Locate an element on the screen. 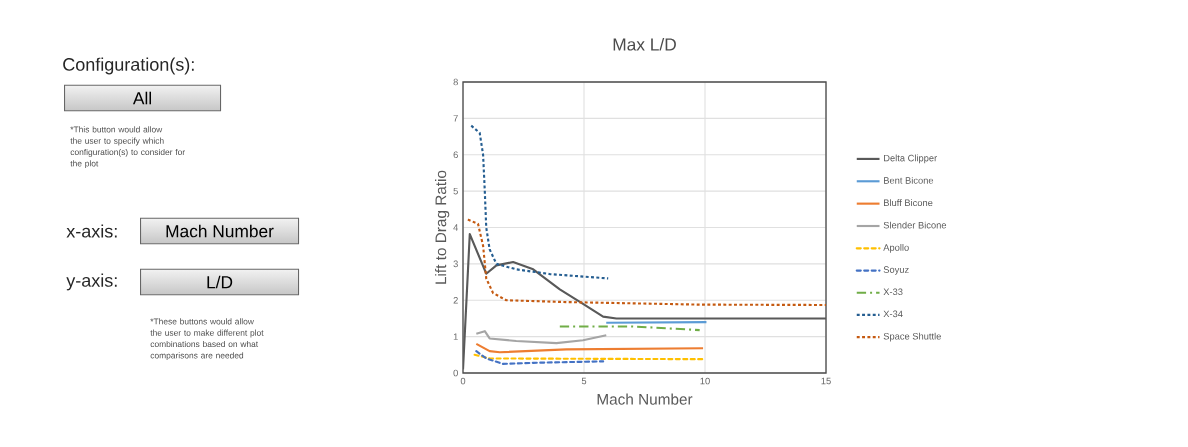 The height and width of the screenshot is (447, 1188). legend-label: Apollo is located at coordinates (896, 248).